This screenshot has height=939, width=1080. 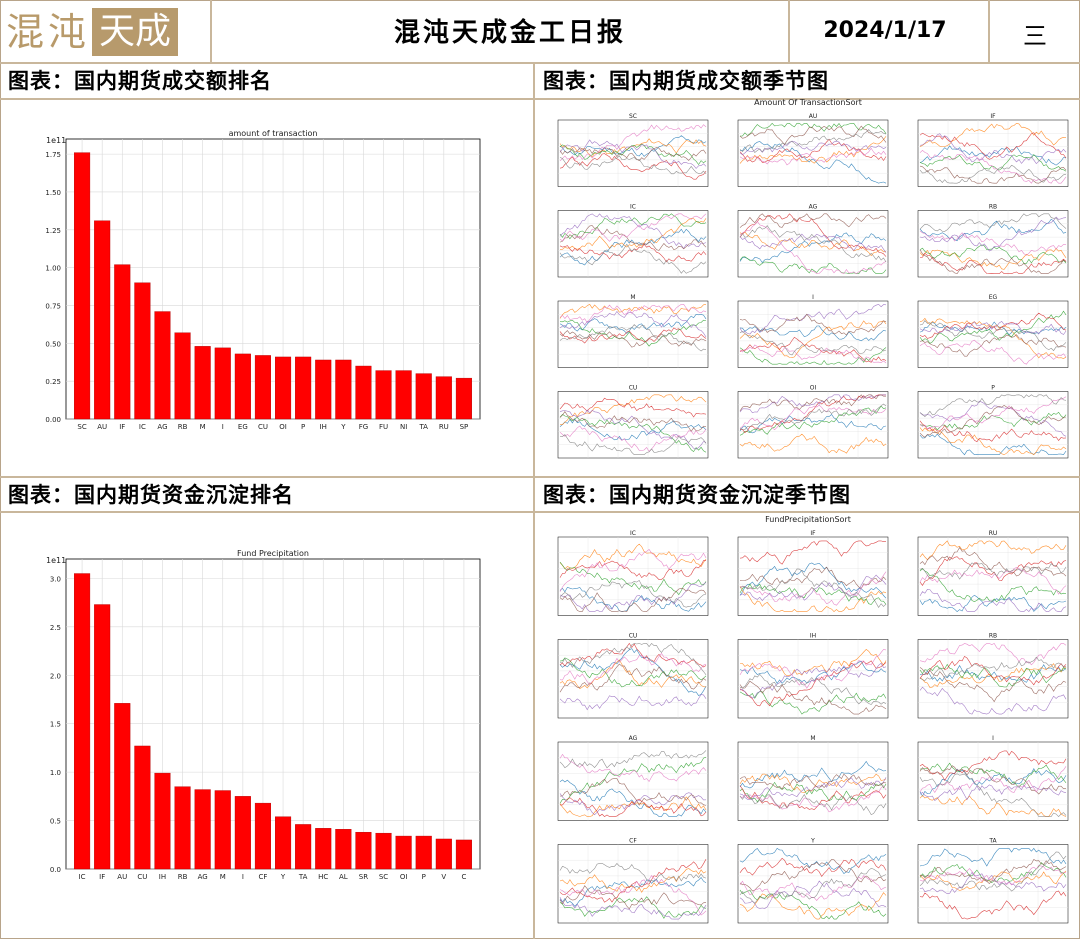 I want to click on subplot-p: P, so click(x=993, y=422).